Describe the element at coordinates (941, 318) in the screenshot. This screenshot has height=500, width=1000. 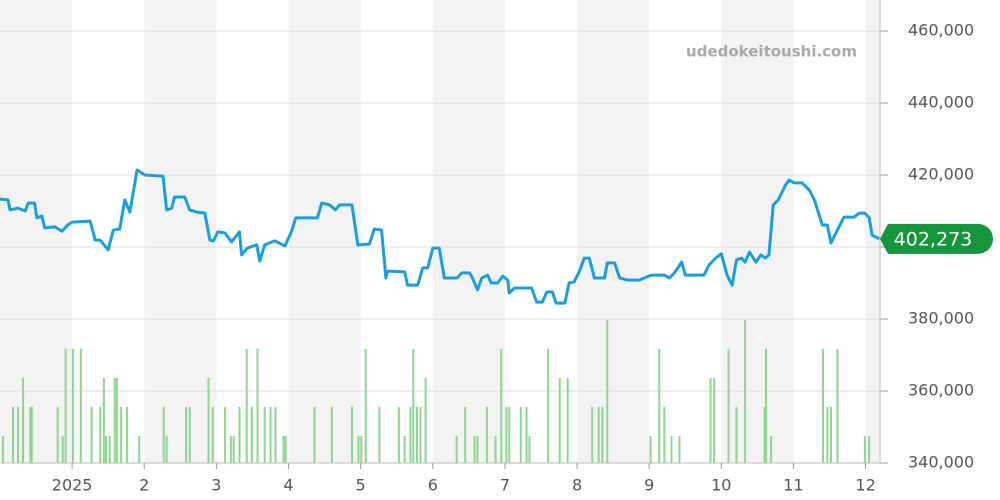
I see `y-tick-label: 380,000` at that location.